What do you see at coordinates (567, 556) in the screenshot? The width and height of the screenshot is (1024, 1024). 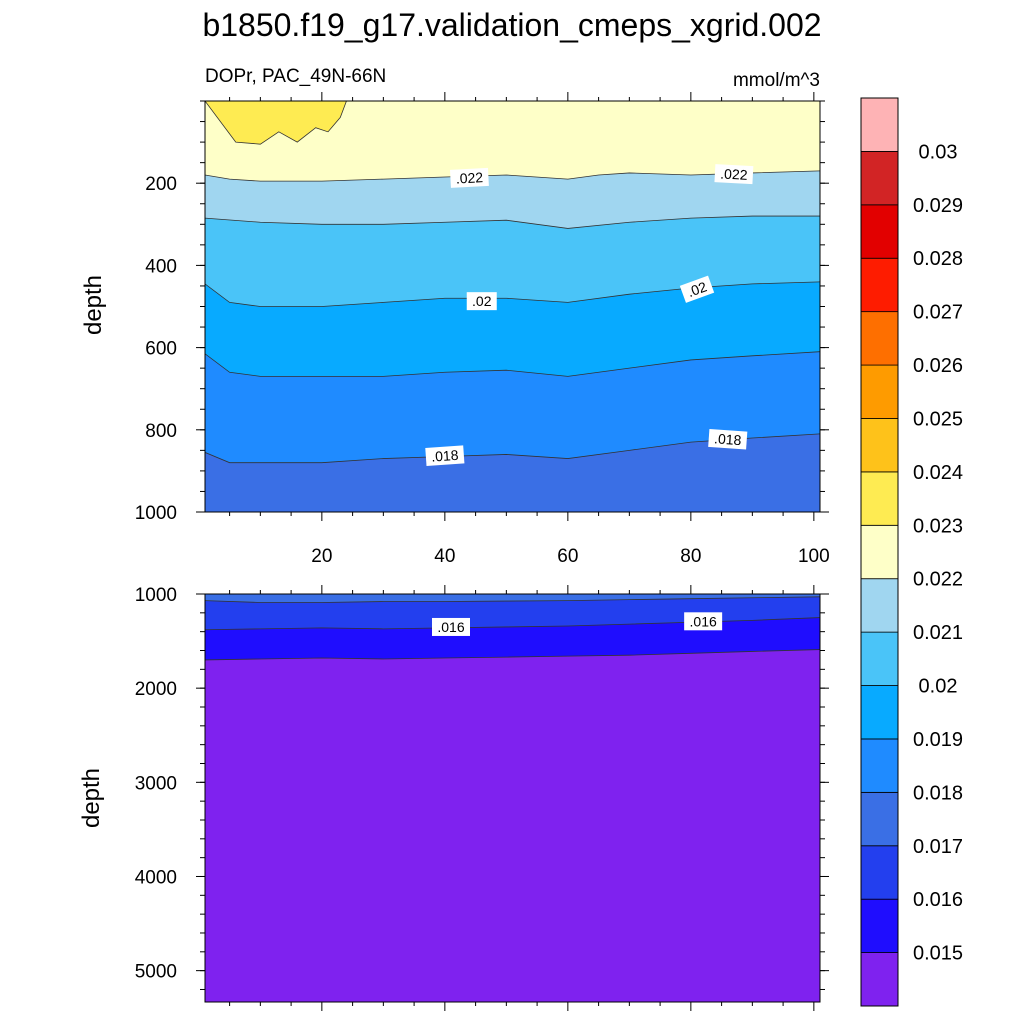 I see `x-tick-label: 60` at bounding box center [567, 556].